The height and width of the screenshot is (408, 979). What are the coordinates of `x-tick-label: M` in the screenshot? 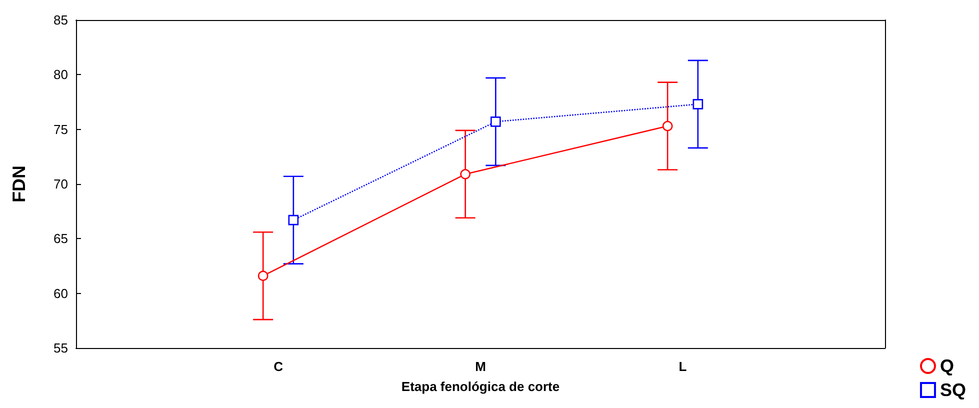 It's located at (480, 366).